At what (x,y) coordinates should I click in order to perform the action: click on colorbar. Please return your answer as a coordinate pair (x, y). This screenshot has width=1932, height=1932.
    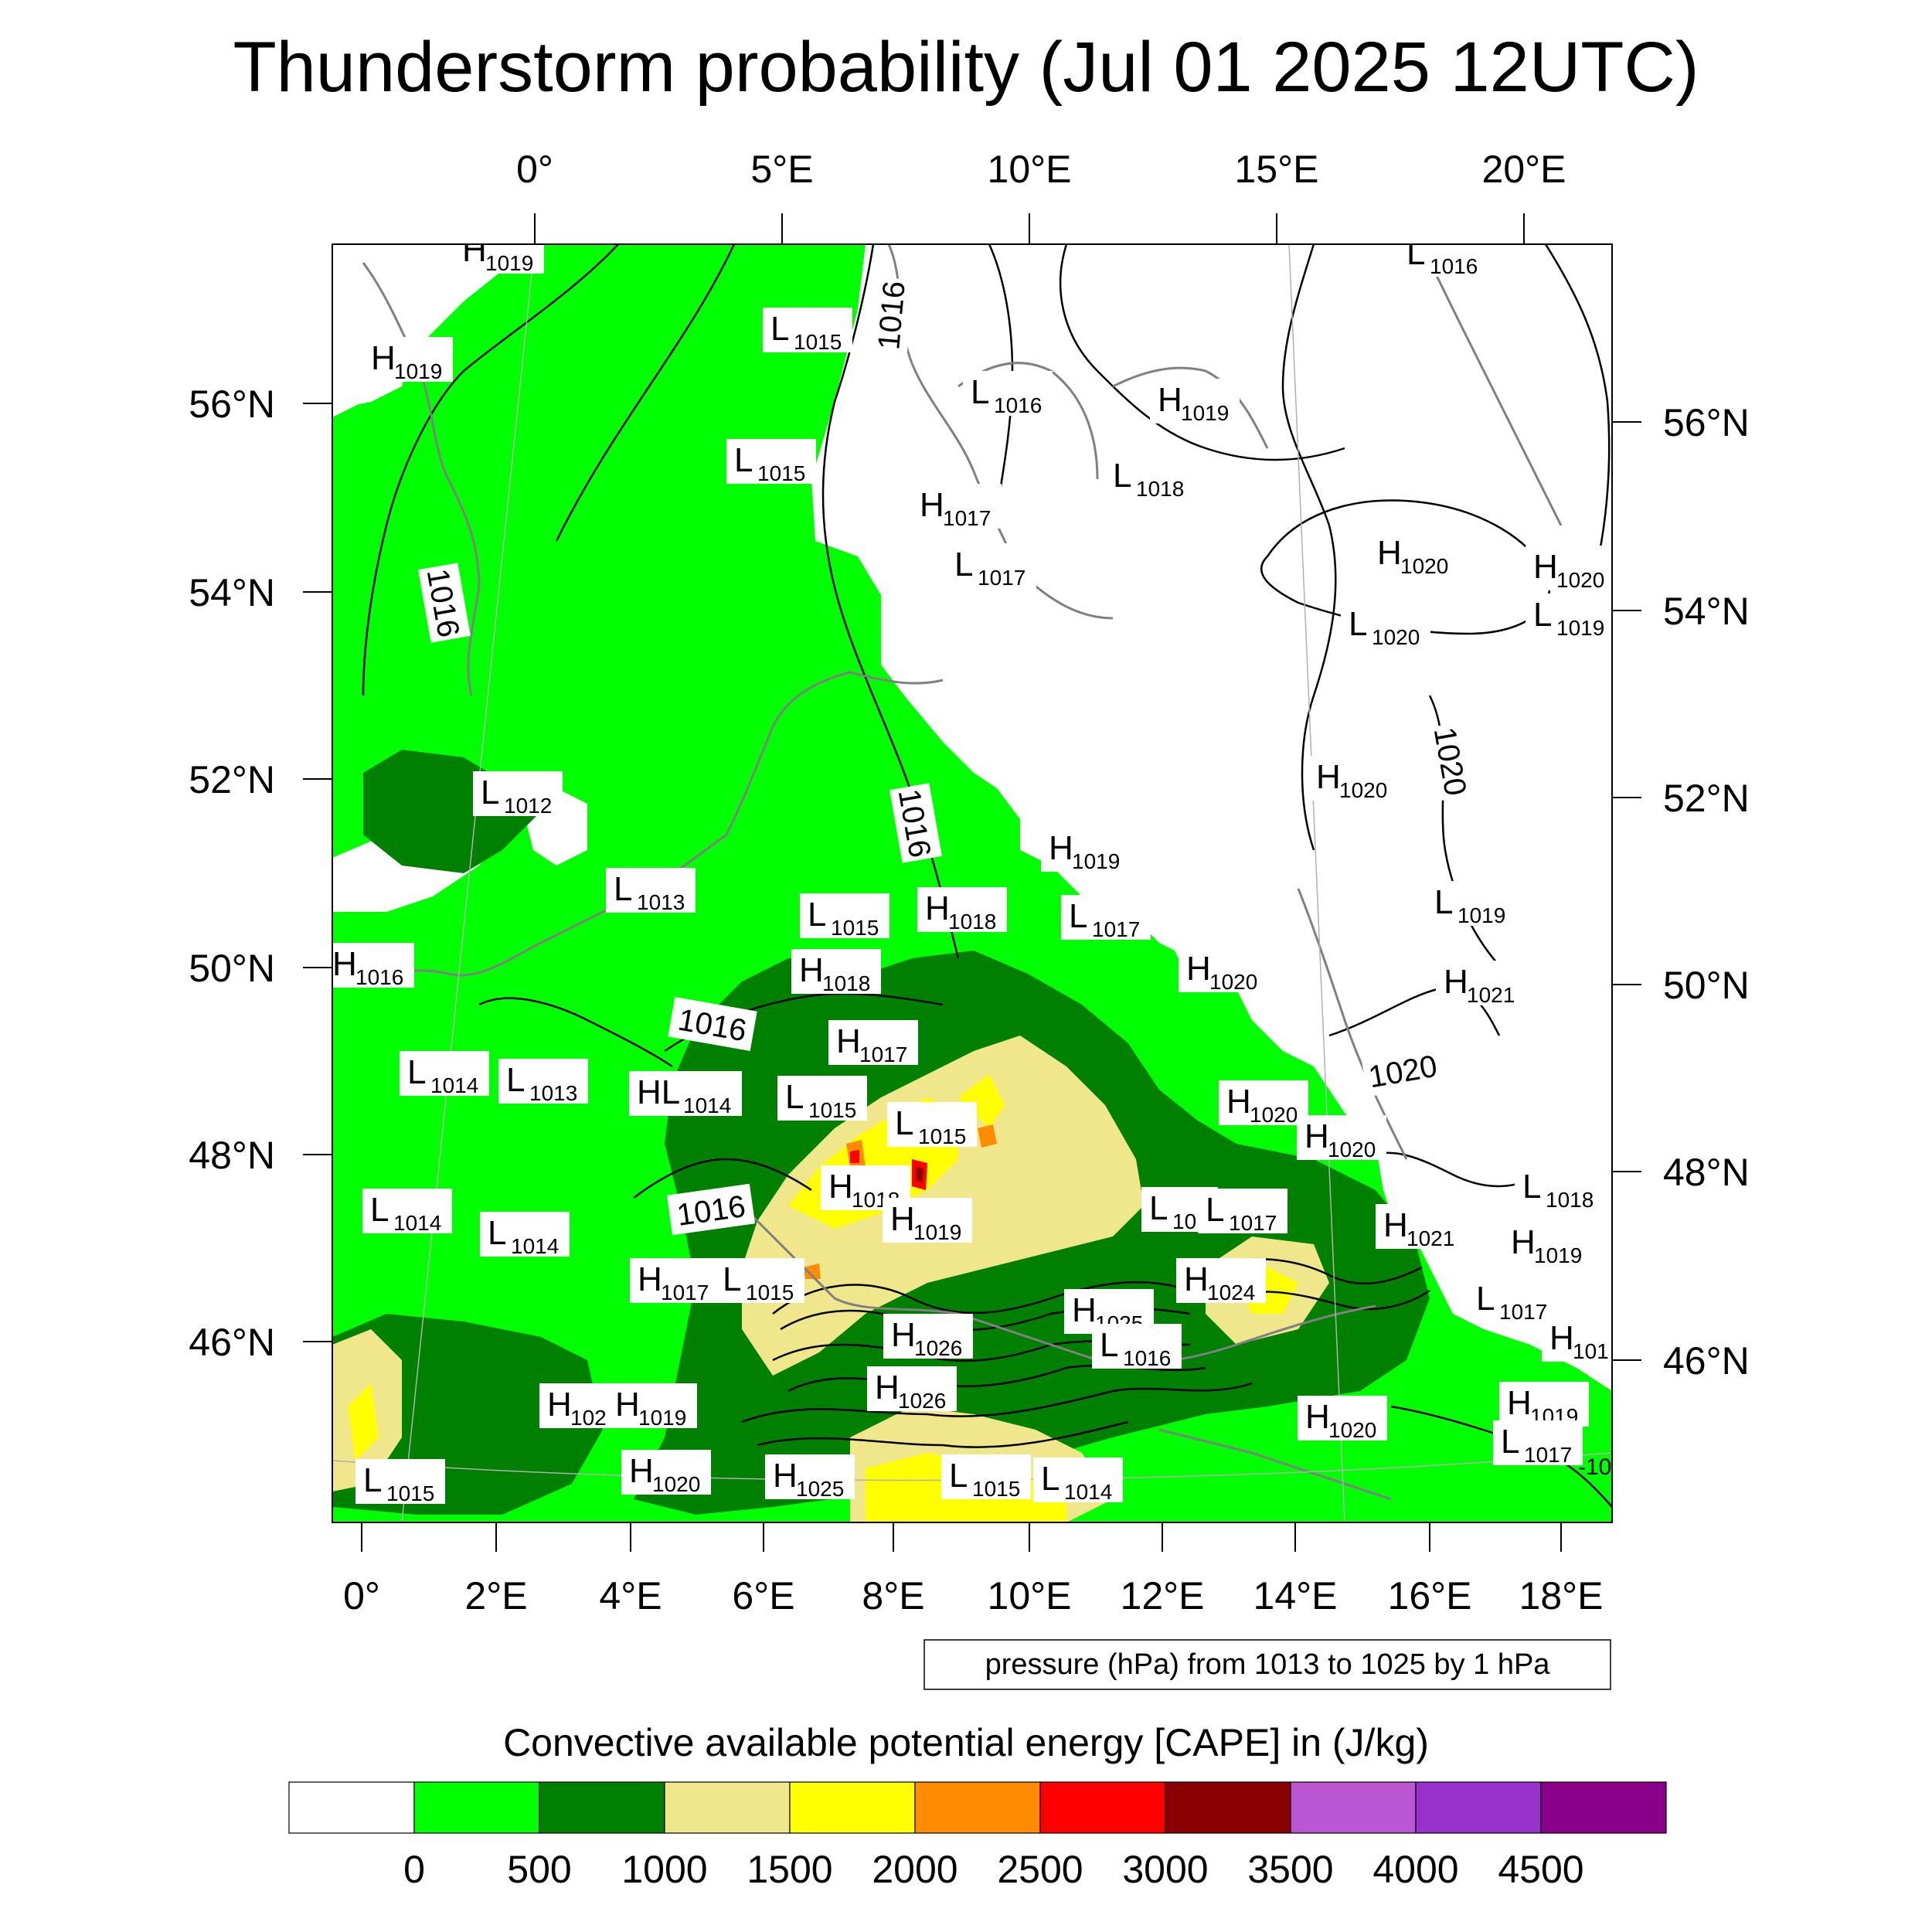
    Looking at the image, I should click on (978, 1808).